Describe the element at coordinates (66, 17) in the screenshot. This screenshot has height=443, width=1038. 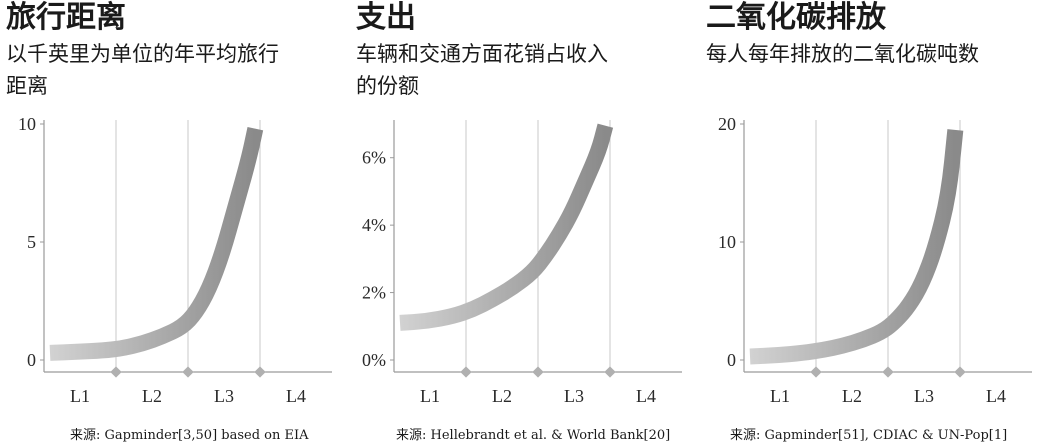
I see `chart-title: 旅行距离` at that location.